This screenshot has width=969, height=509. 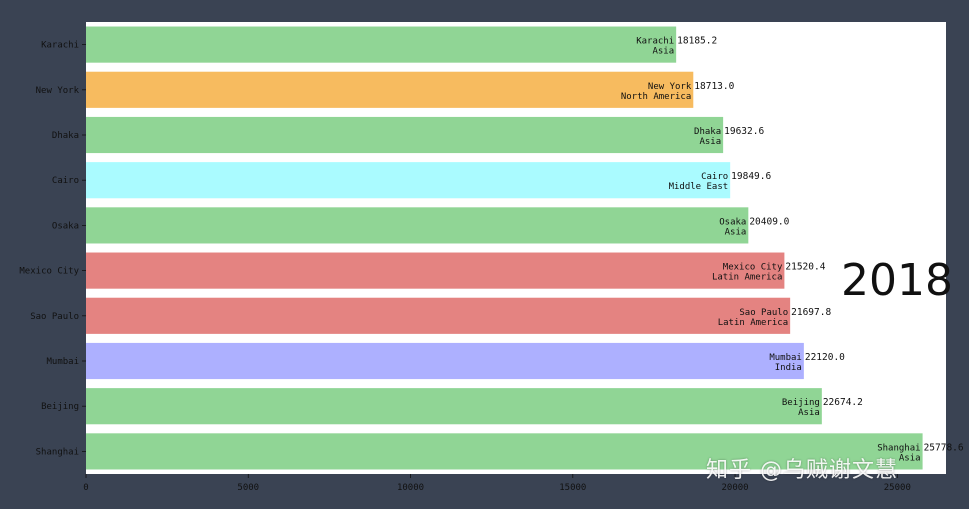 What do you see at coordinates (435, 270) in the screenshot?
I see `bar-mexico-city` at bounding box center [435, 270].